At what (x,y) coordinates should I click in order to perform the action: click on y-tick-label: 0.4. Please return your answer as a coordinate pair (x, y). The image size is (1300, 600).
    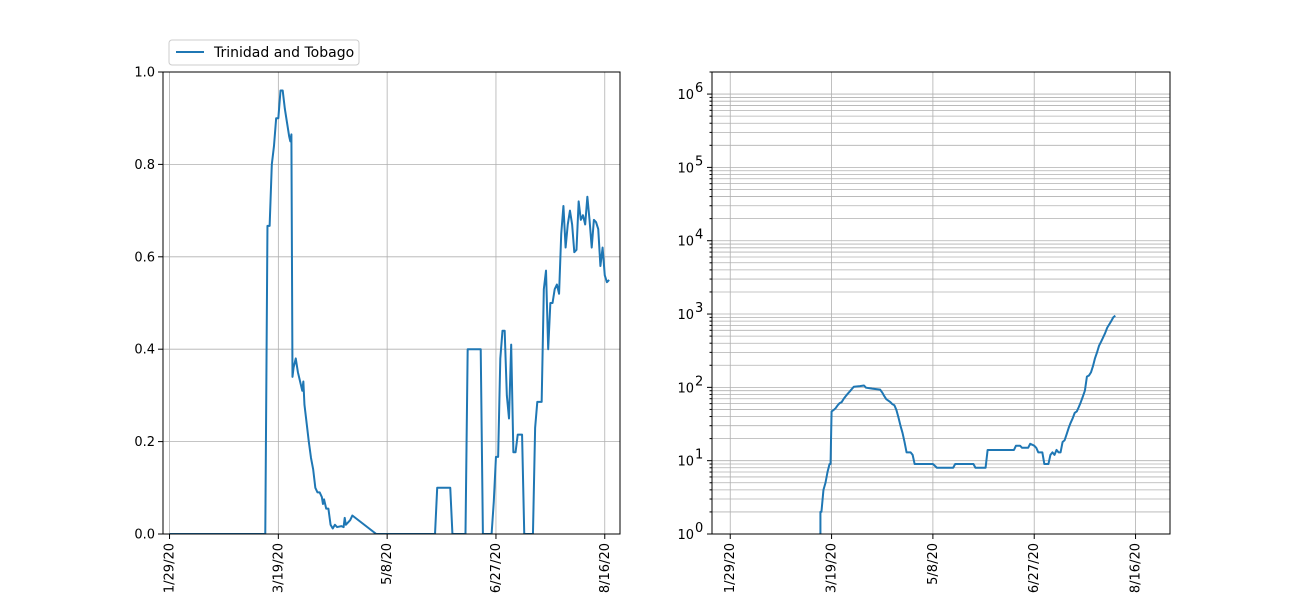
    Looking at the image, I should click on (144, 350).